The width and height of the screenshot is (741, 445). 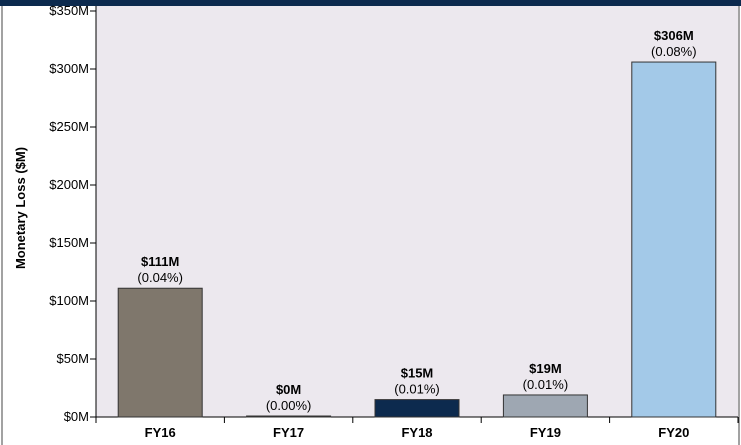 I want to click on bar-value-label: $19M, so click(x=545, y=368).